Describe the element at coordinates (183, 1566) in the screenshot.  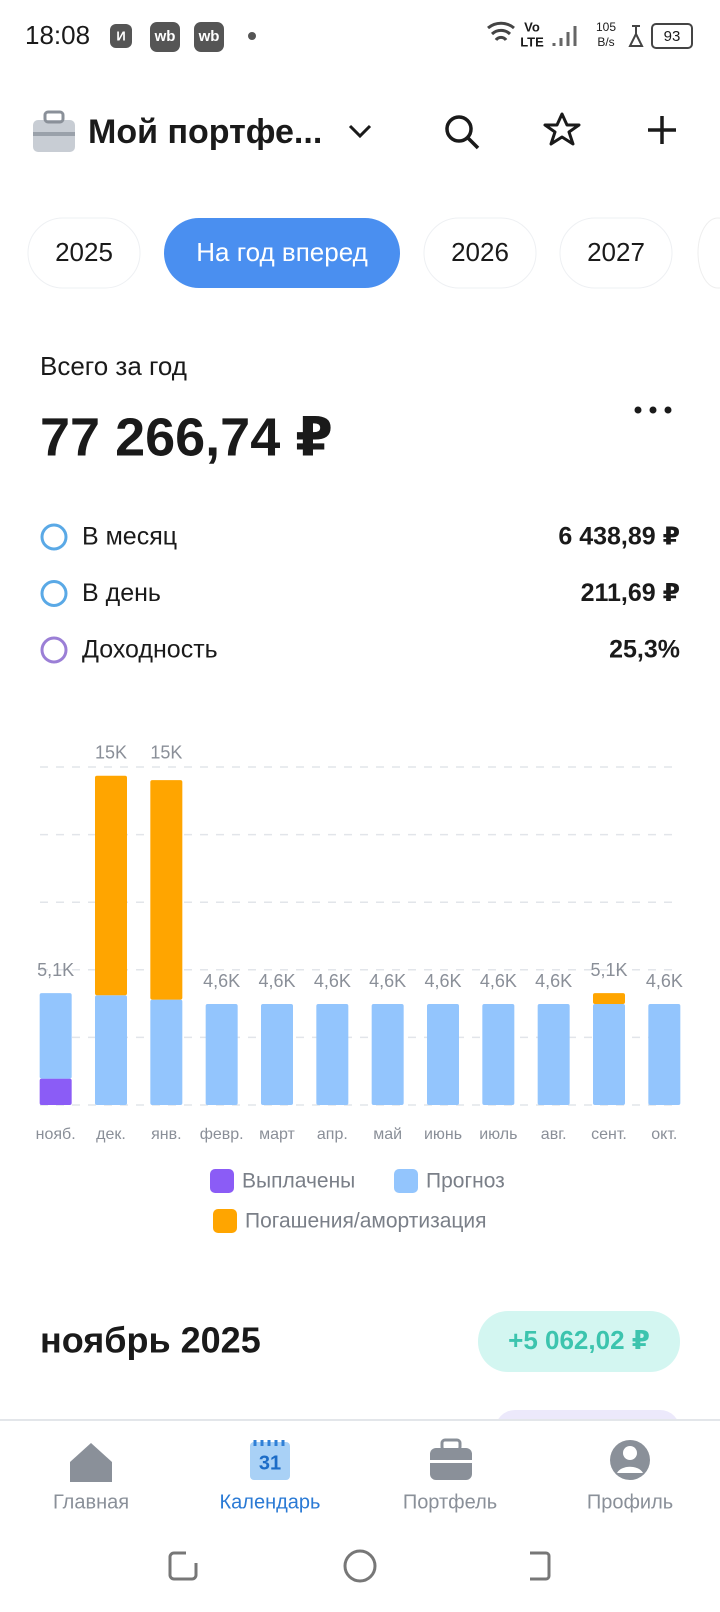
I see `recents-button` at that location.